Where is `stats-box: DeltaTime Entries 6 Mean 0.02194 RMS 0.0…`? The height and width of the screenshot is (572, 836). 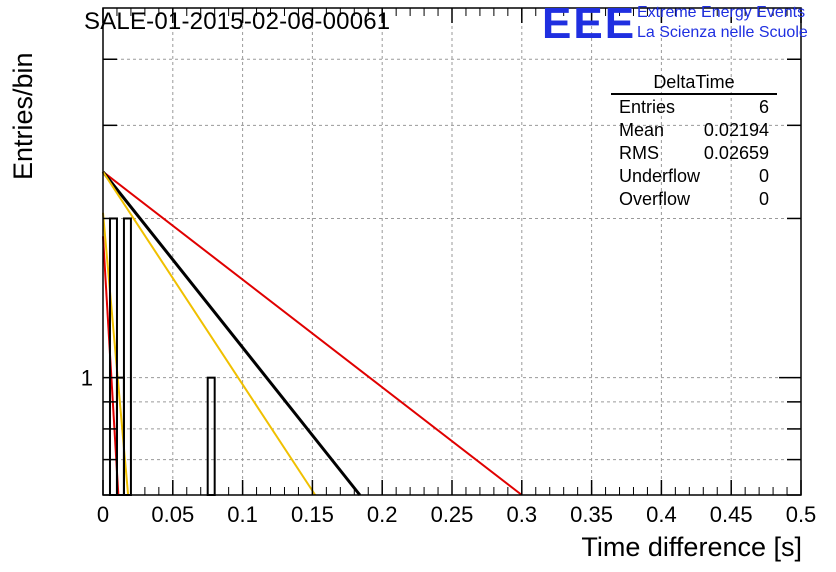 stats-box: DeltaTime Entries 6 Mean 0.02194 RMS 0.0… is located at coordinates (694, 141).